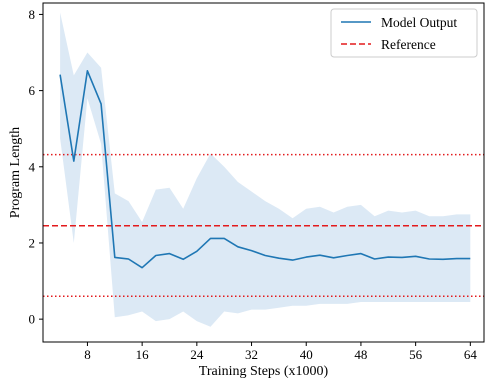 Image resolution: width=488 pixels, height=381 pixels. Describe the element at coordinates (32, 90) in the screenshot. I see `y-tick-label: 6` at that location.